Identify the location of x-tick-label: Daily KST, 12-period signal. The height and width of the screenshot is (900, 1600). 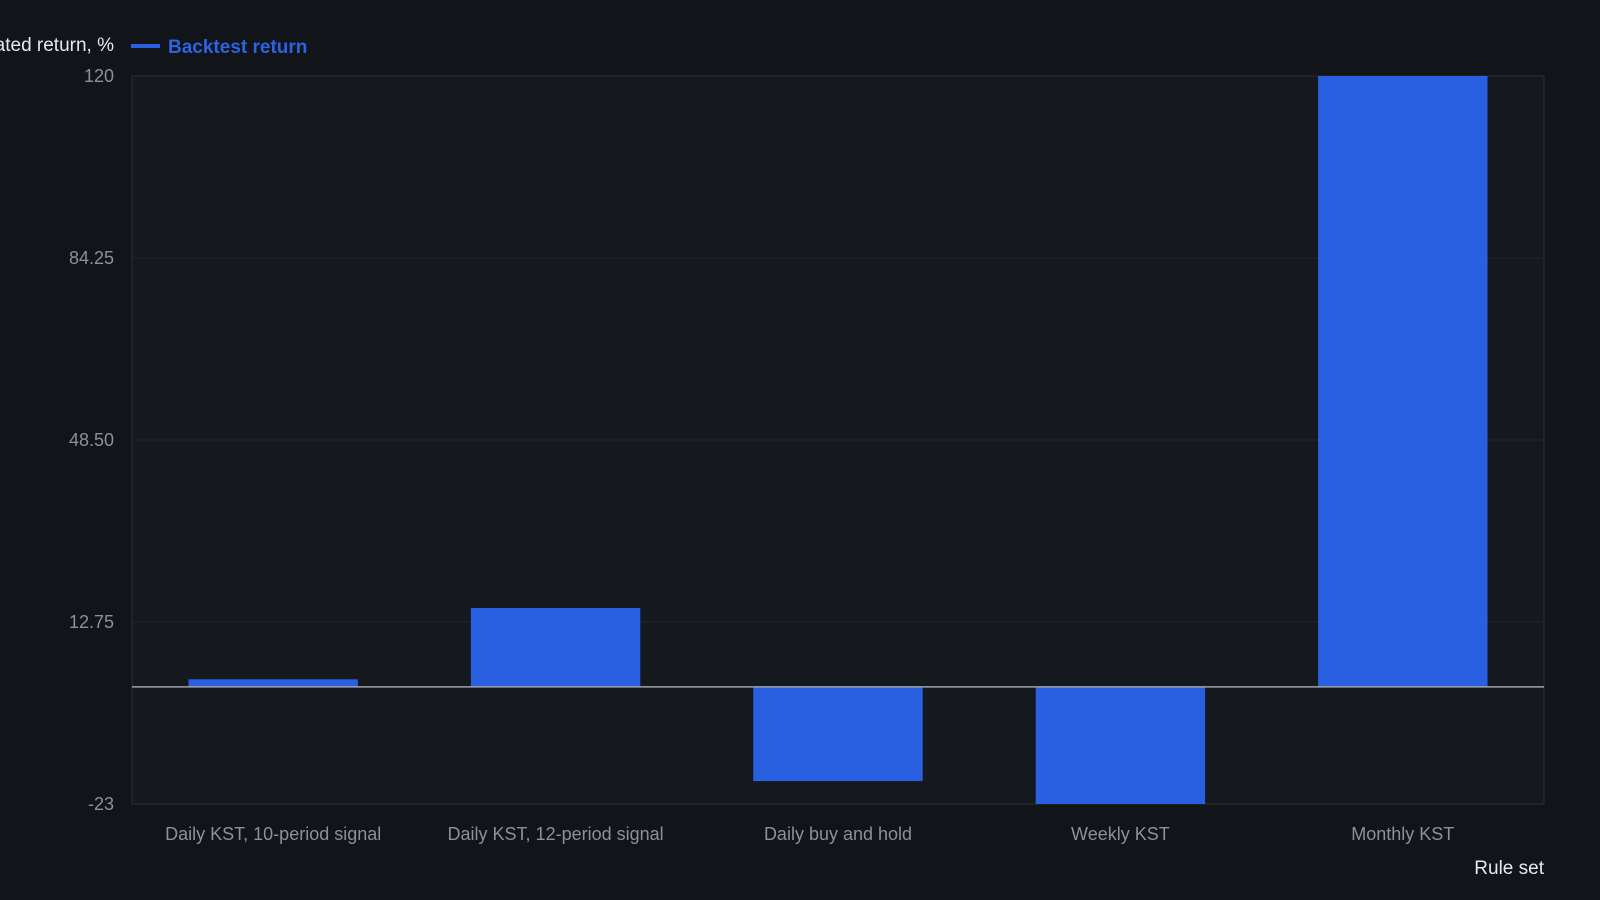
(556, 834).